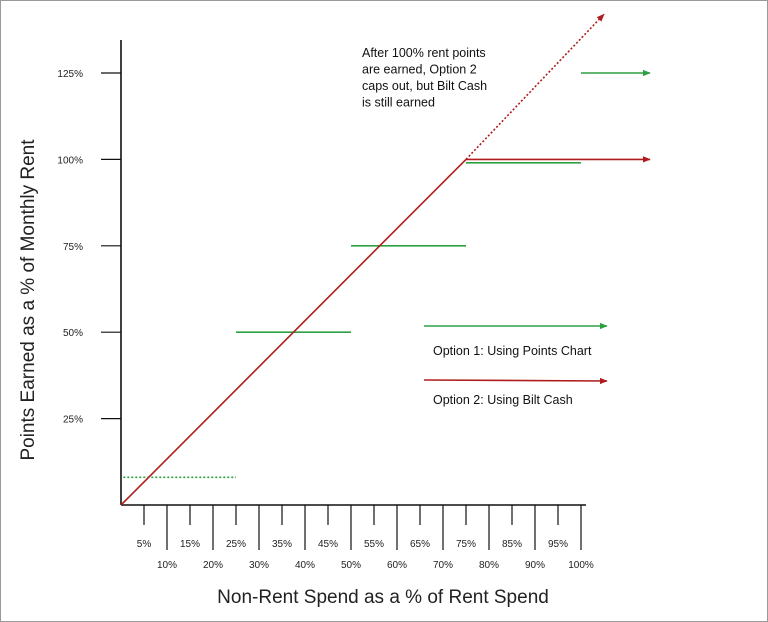 This screenshot has width=768, height=622. Describe the element at coordinates (190, 544) in the screenshot. I see `x-tick-label: 15%` at that location.